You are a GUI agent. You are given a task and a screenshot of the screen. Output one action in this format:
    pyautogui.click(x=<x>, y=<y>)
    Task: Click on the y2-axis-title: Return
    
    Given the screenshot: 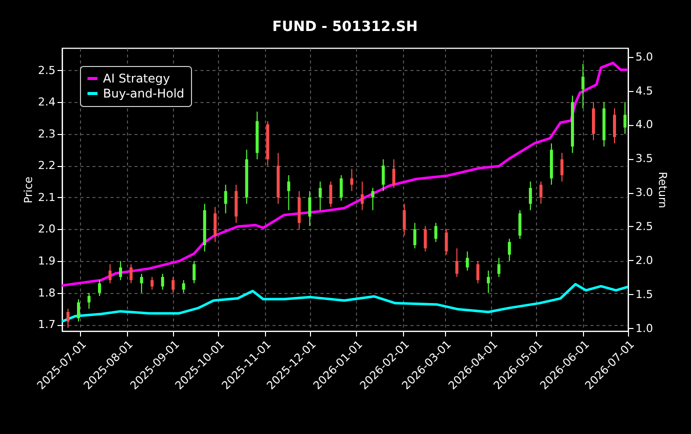 What is the action you would take?
    pyautogui.click(x=662, y=190)
    